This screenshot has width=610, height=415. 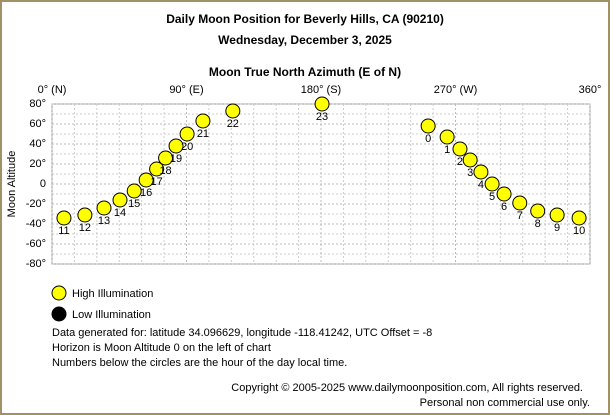 What do you see at coordinates (470, 173) in the screenshot?
I see `hour-label: 3` at bounding box center [470, 173].